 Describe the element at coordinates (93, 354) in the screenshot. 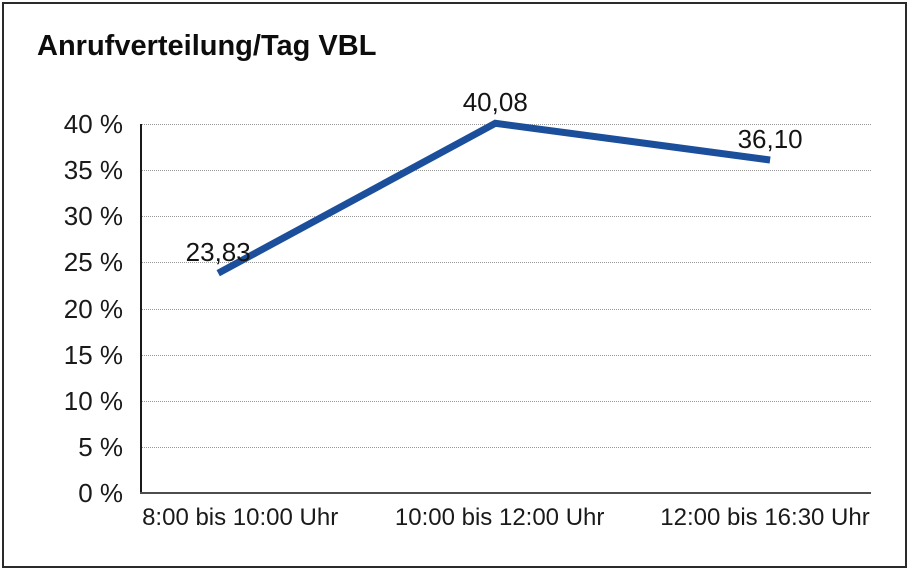

I see `y-tick-label-15: 15 %` at that location.